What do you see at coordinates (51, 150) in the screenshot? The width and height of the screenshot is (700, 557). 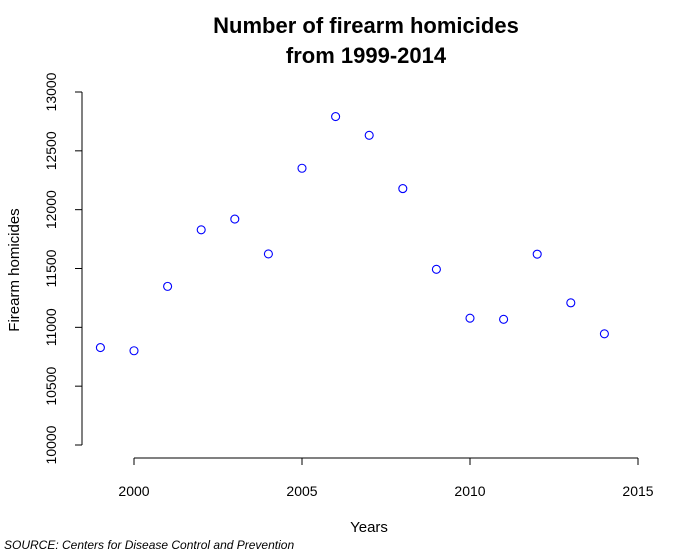 I see `y-tick-label: 12500` at bounding box center [51, 150].